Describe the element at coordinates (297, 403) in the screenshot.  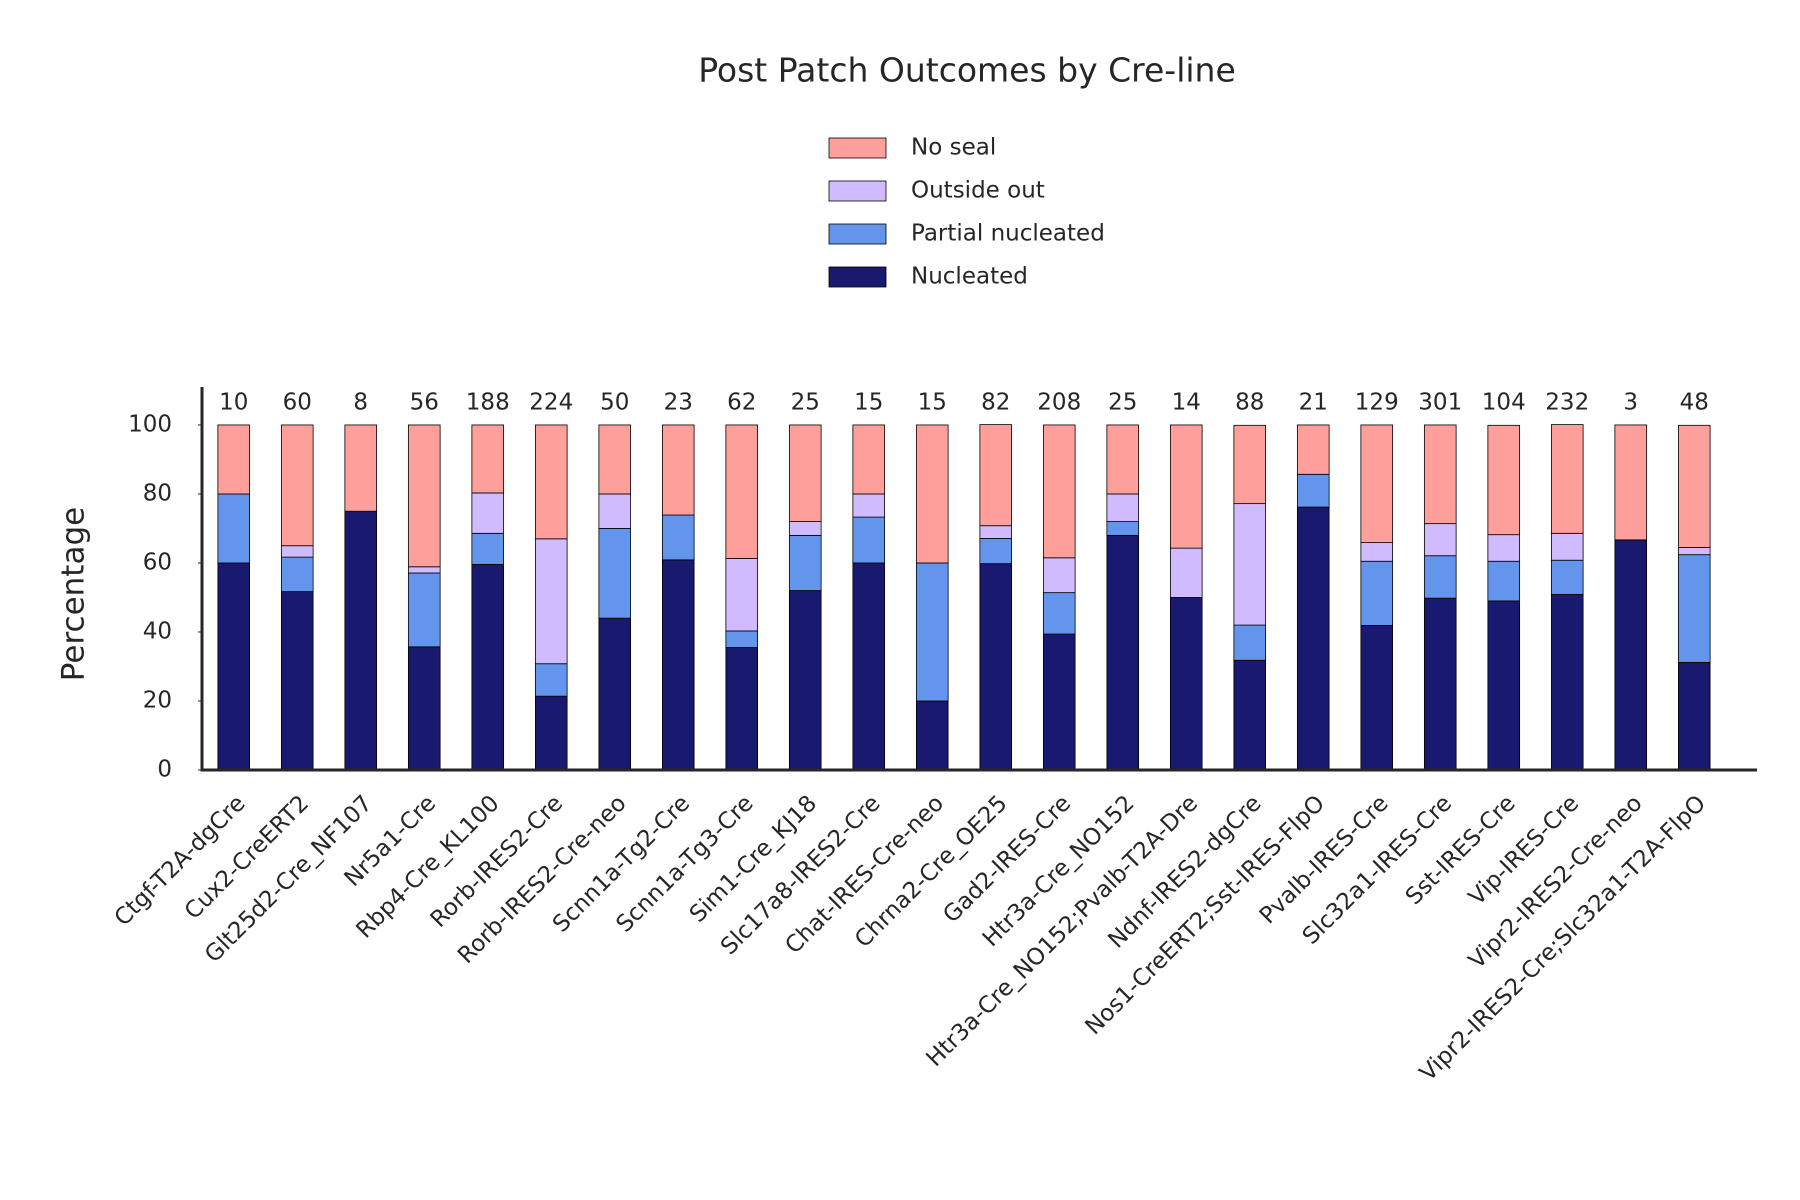
I see `count-label: 60` at that location.